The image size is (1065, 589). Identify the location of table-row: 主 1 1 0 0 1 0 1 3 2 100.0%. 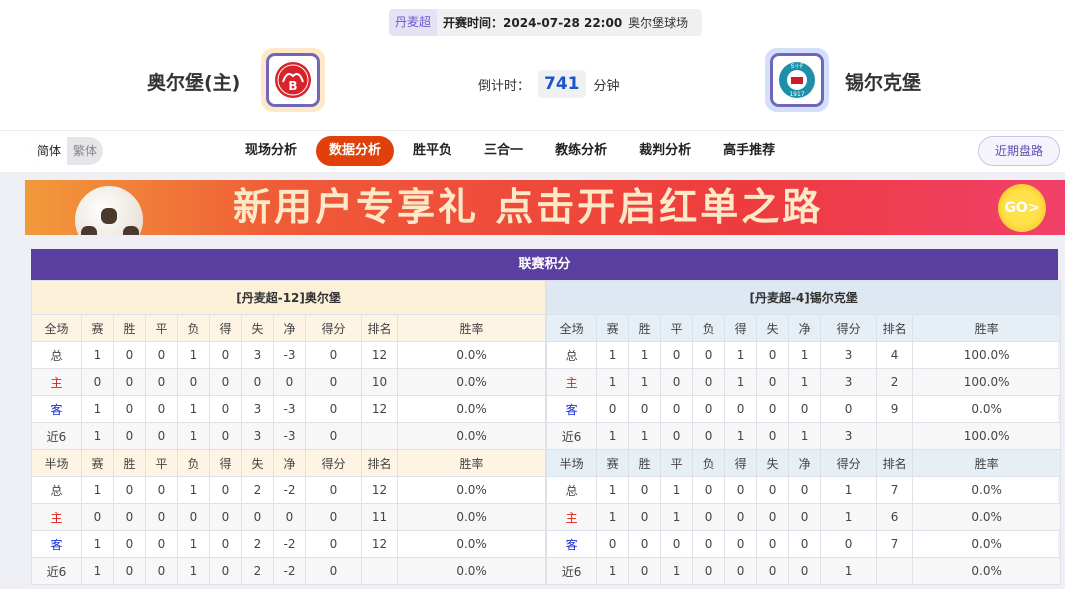
(804, 382).